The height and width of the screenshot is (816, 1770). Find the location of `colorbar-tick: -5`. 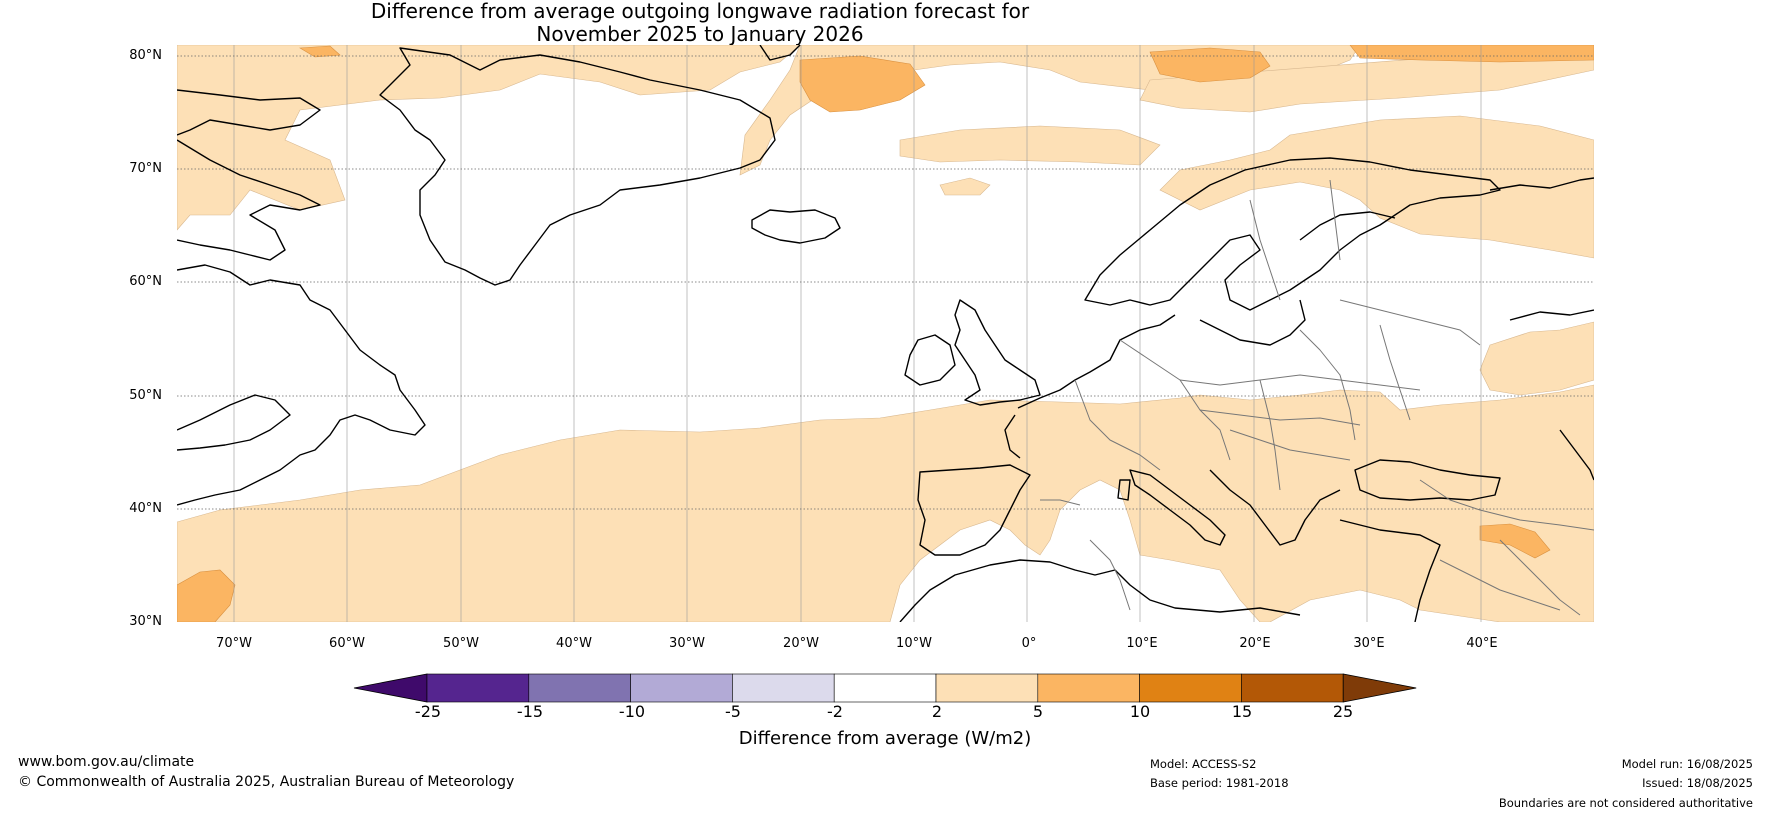

colorbar-tick: -5 is located at coordinates (733, 711).